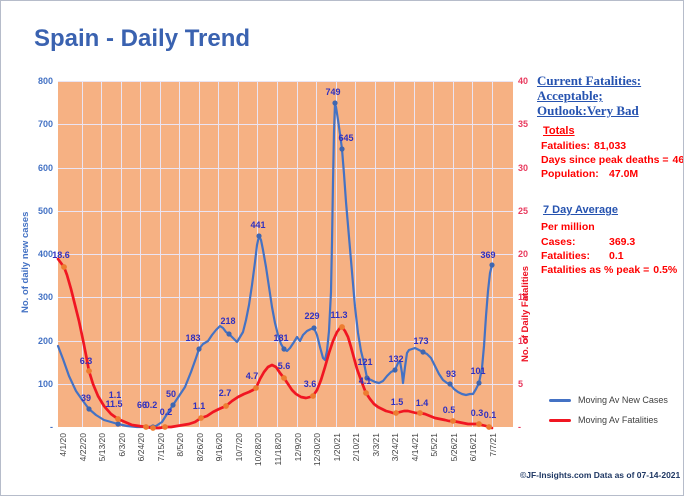  Describe the element at coordinates (570, 174) in the screenshot. I see `stat-label: Population:` at that location.